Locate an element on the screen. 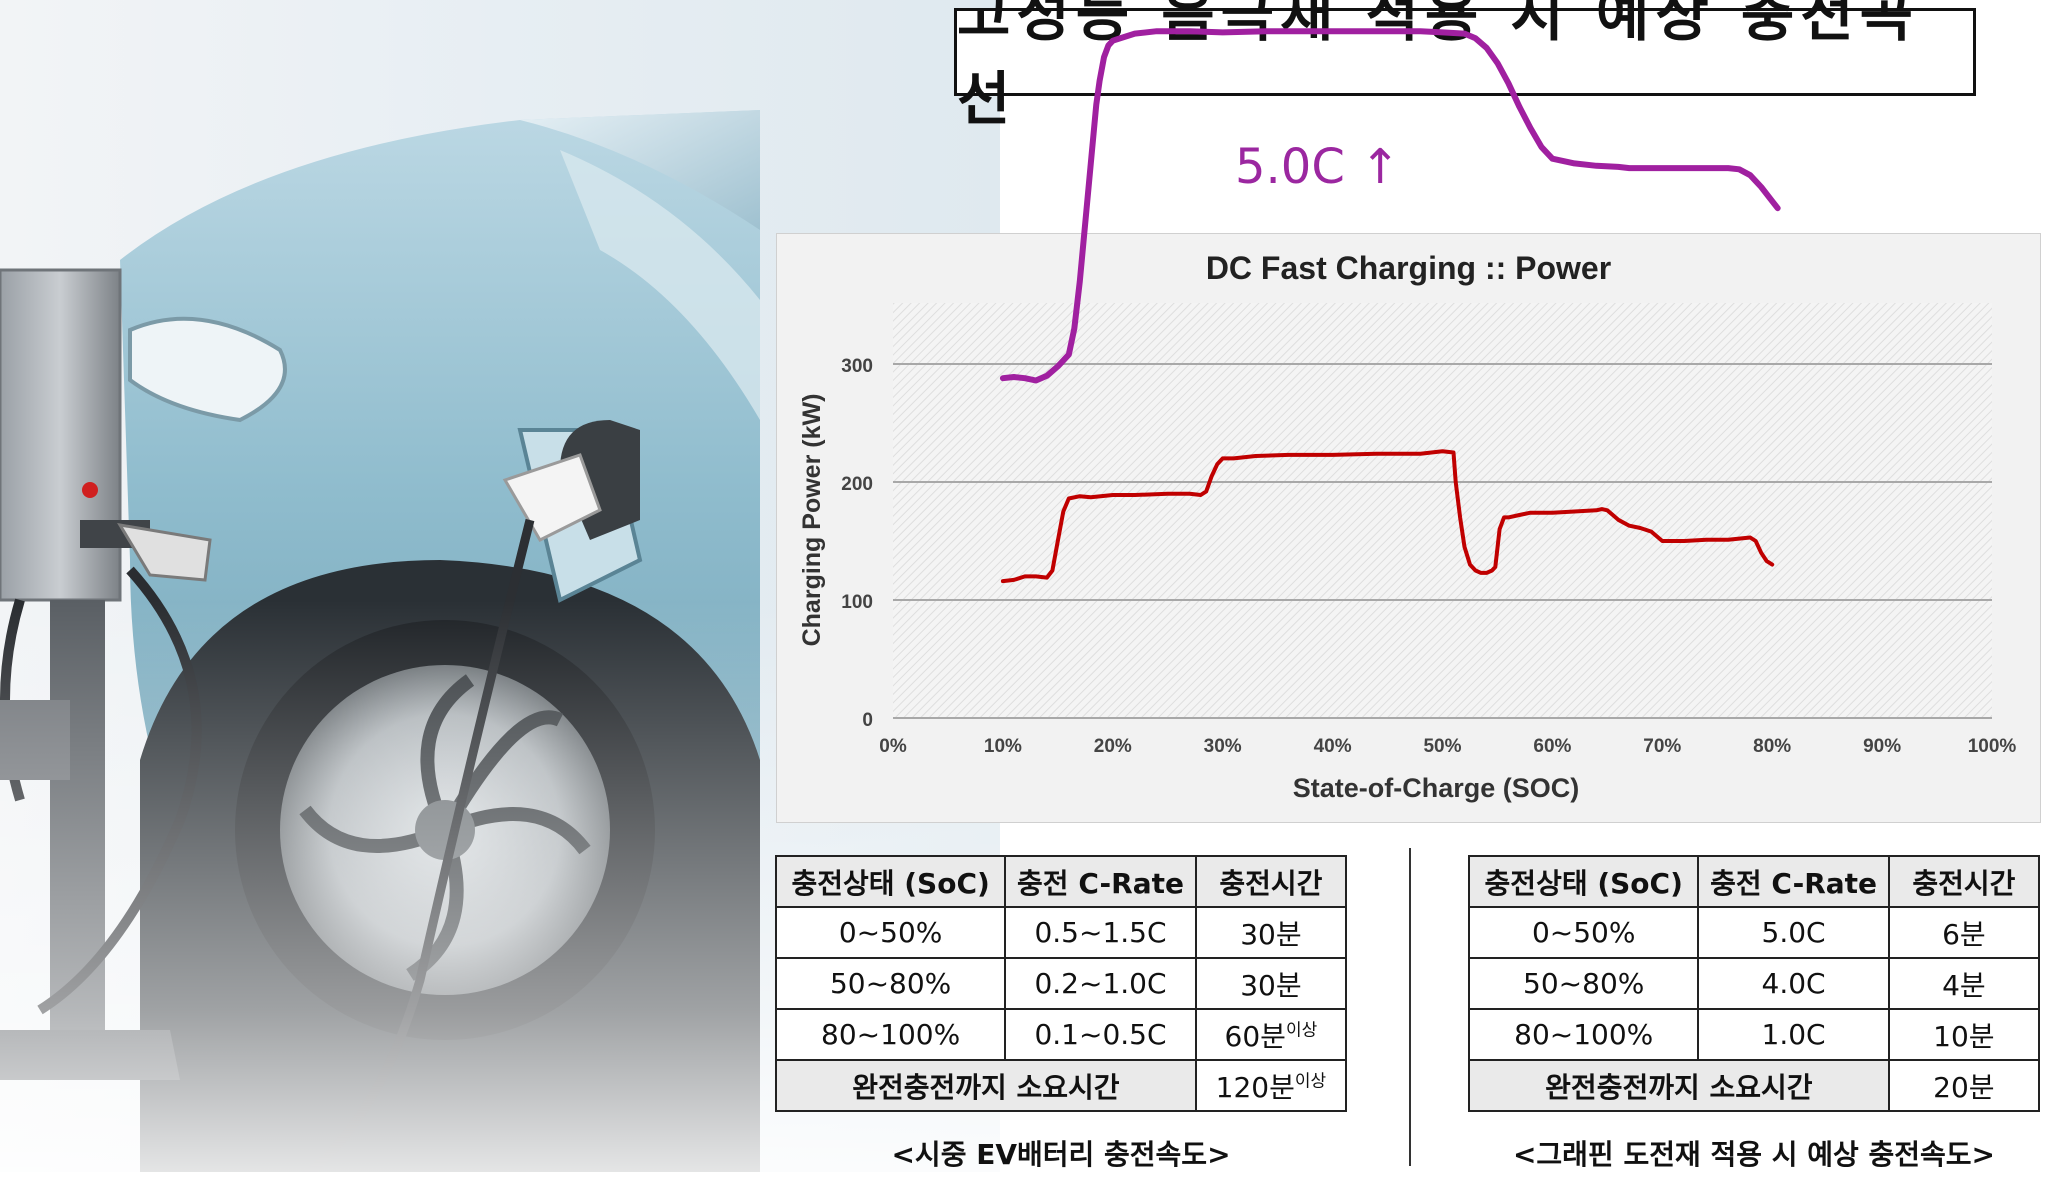  cell-c-rate: 4.0C is located at coordinates (1793, 983).